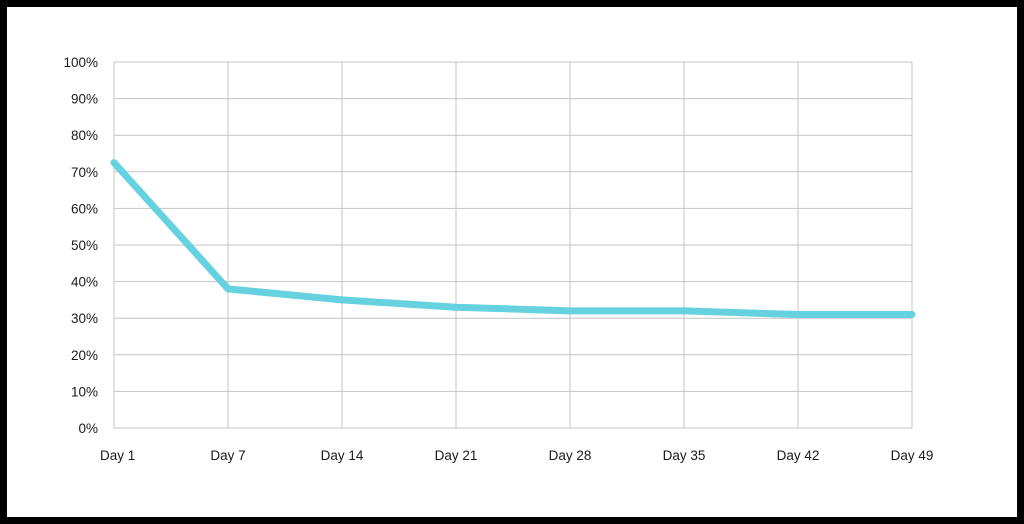 The image size is (1024, 524). Describe the element at coordinates (84, 355) in the screenshot. I see `y-tick-label: 20%` at that location.